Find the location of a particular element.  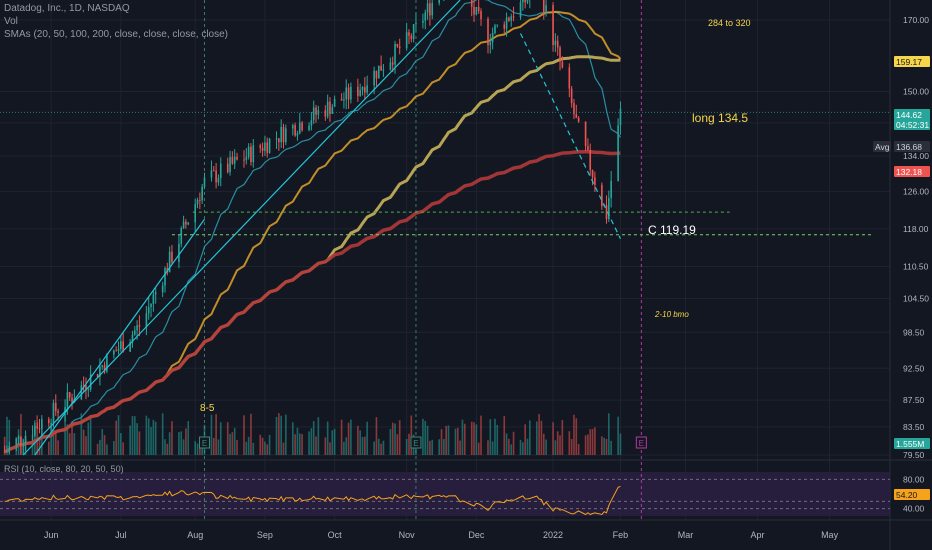

time-tick: Jul is located at coordinates (121, 535).